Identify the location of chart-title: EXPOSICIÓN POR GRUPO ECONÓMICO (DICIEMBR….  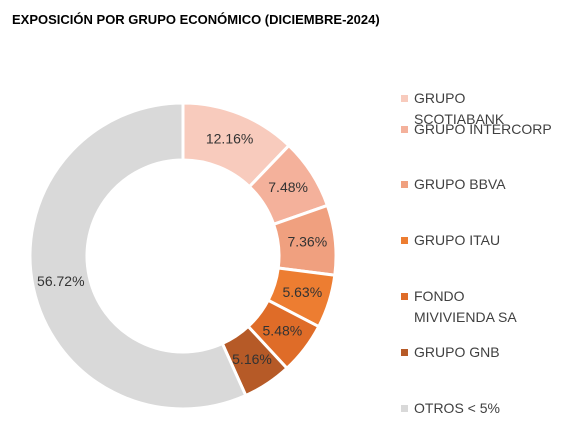
(196, 19).